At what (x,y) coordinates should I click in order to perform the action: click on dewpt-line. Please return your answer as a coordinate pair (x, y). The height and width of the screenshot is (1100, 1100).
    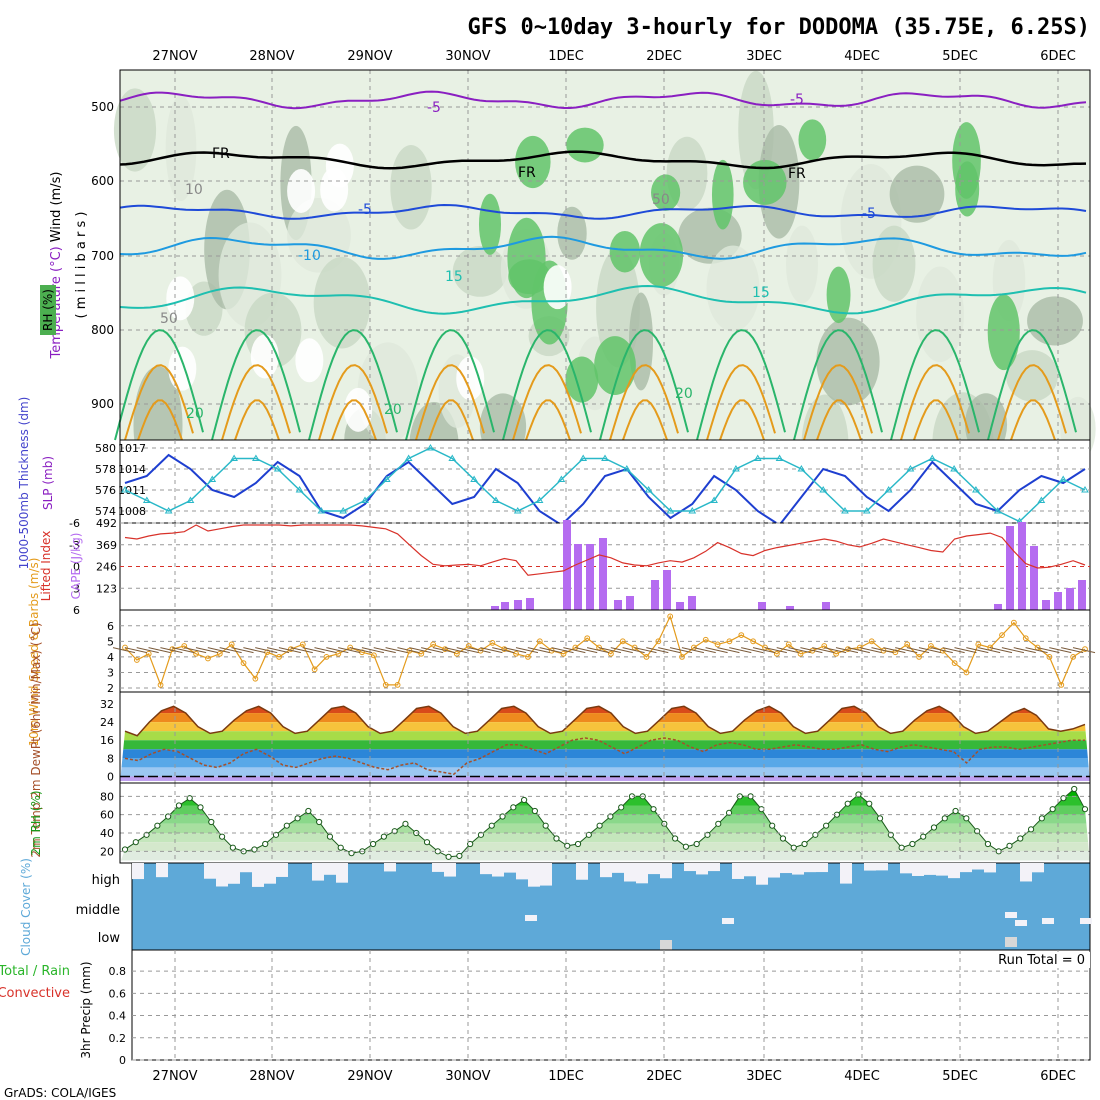
    Looking at the image, I should click on (604, 756).